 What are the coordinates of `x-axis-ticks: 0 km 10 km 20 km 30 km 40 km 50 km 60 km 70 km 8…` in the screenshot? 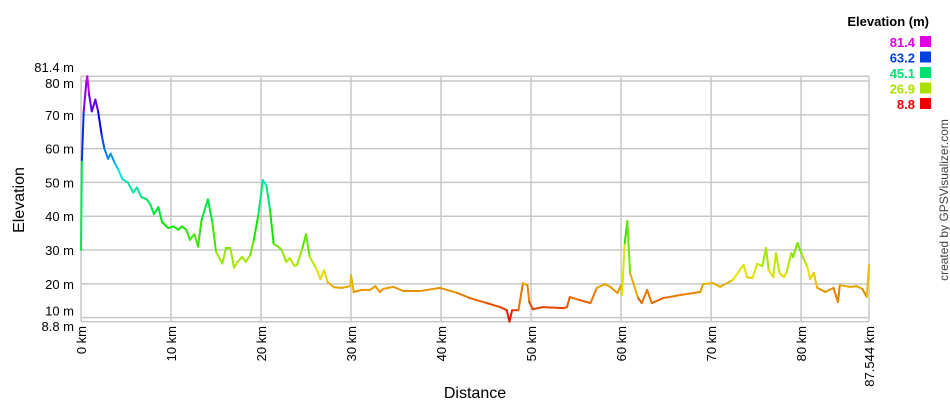 It's located at (475, 356).